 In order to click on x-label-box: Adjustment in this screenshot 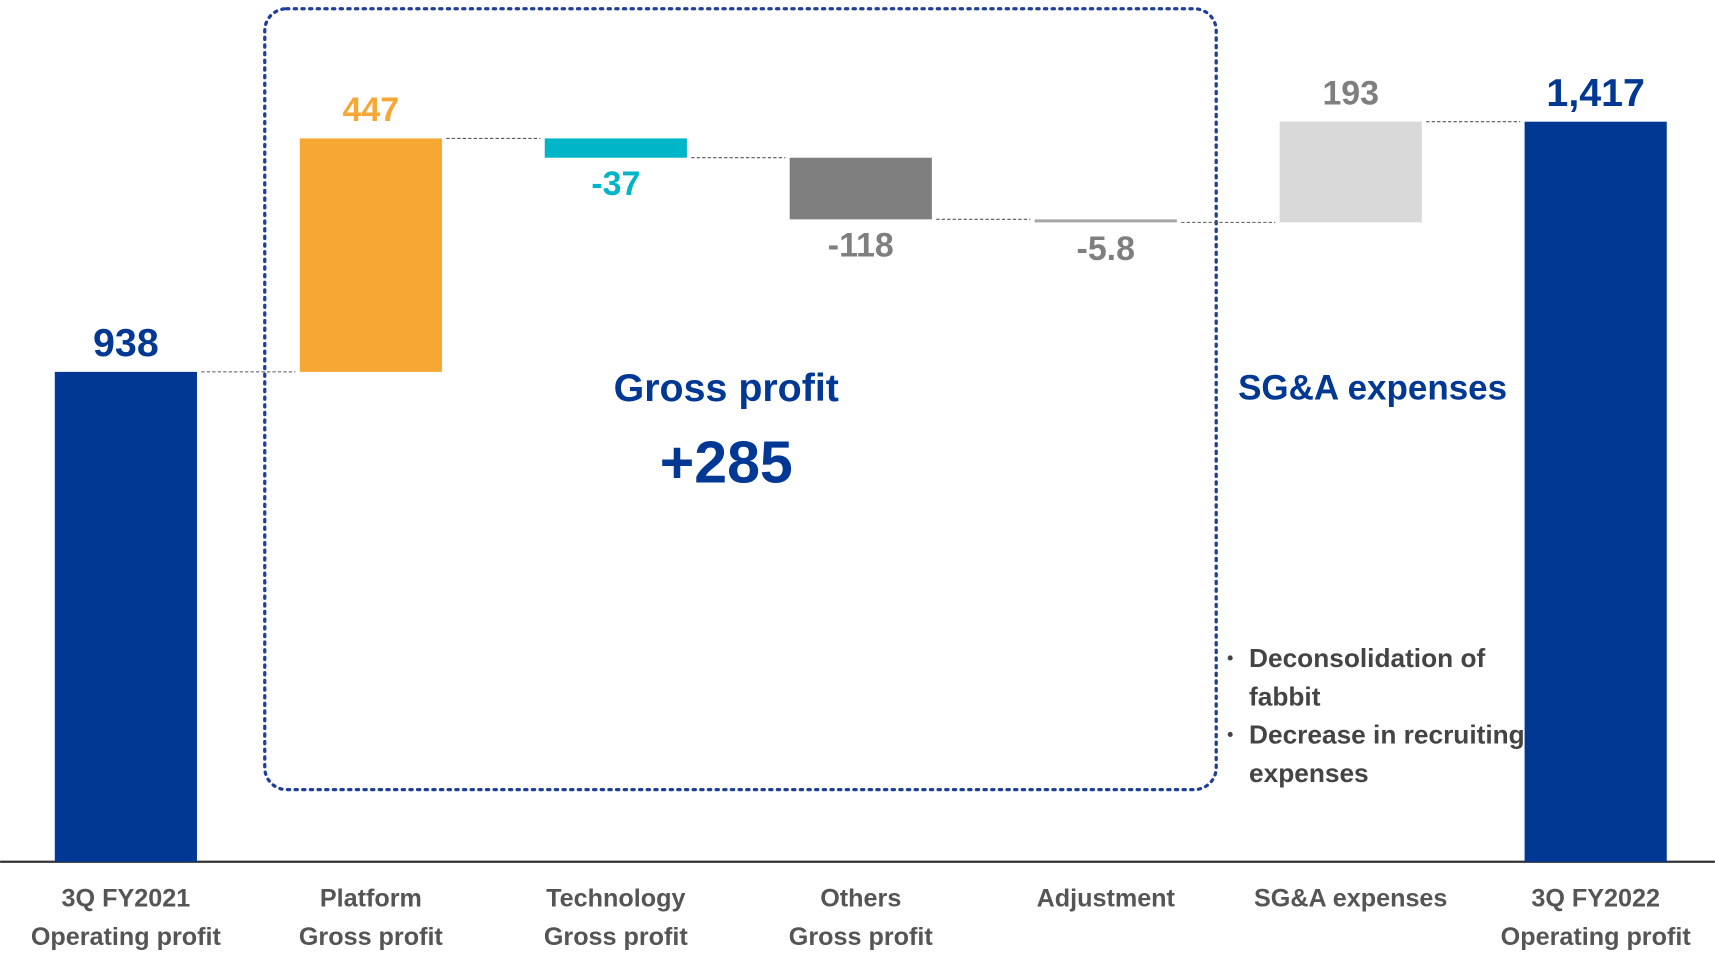, I will do `click(1105, 898)`.